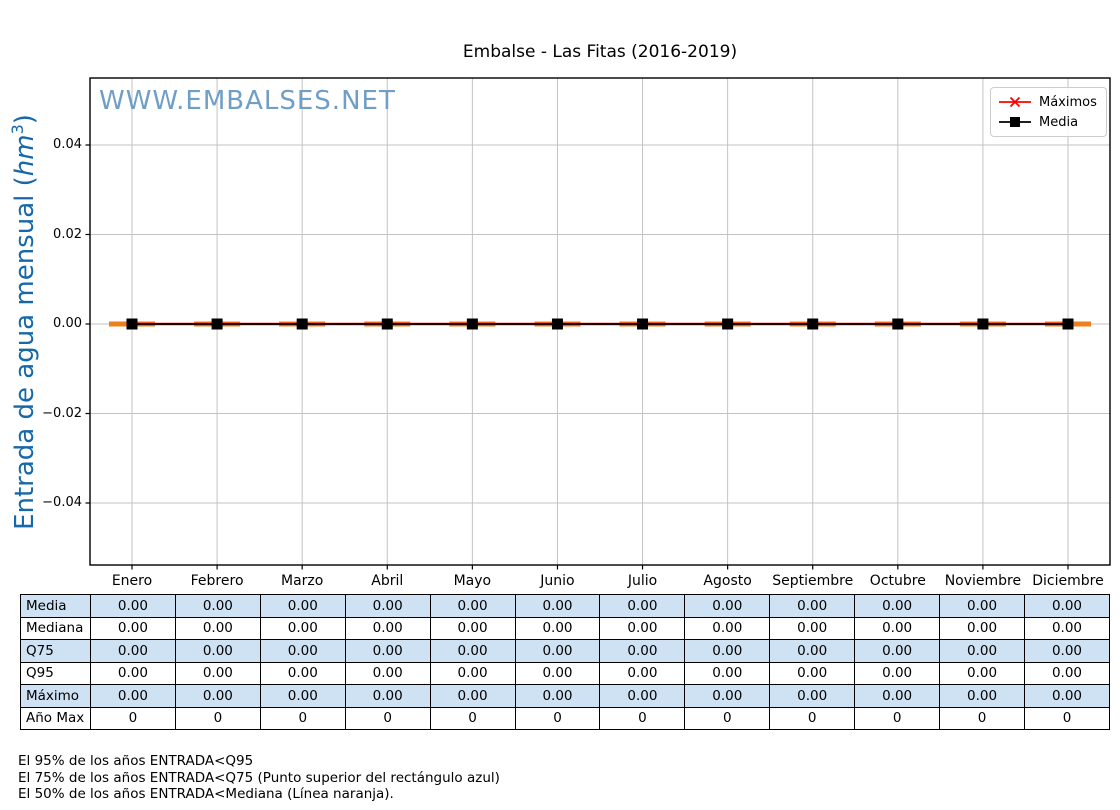  What do you see at coordinates (55, 628) in the screenshot?
I see `row-label-cell: Mediana` at bounding box center [55, 628].